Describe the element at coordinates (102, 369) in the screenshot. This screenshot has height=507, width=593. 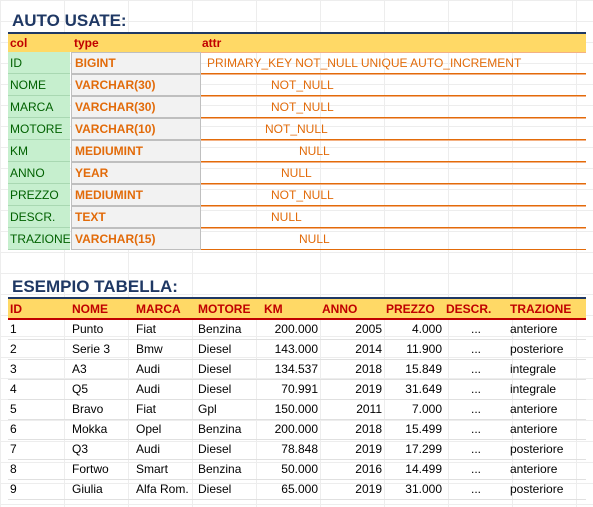
I see `table-cell: A3` at that location.